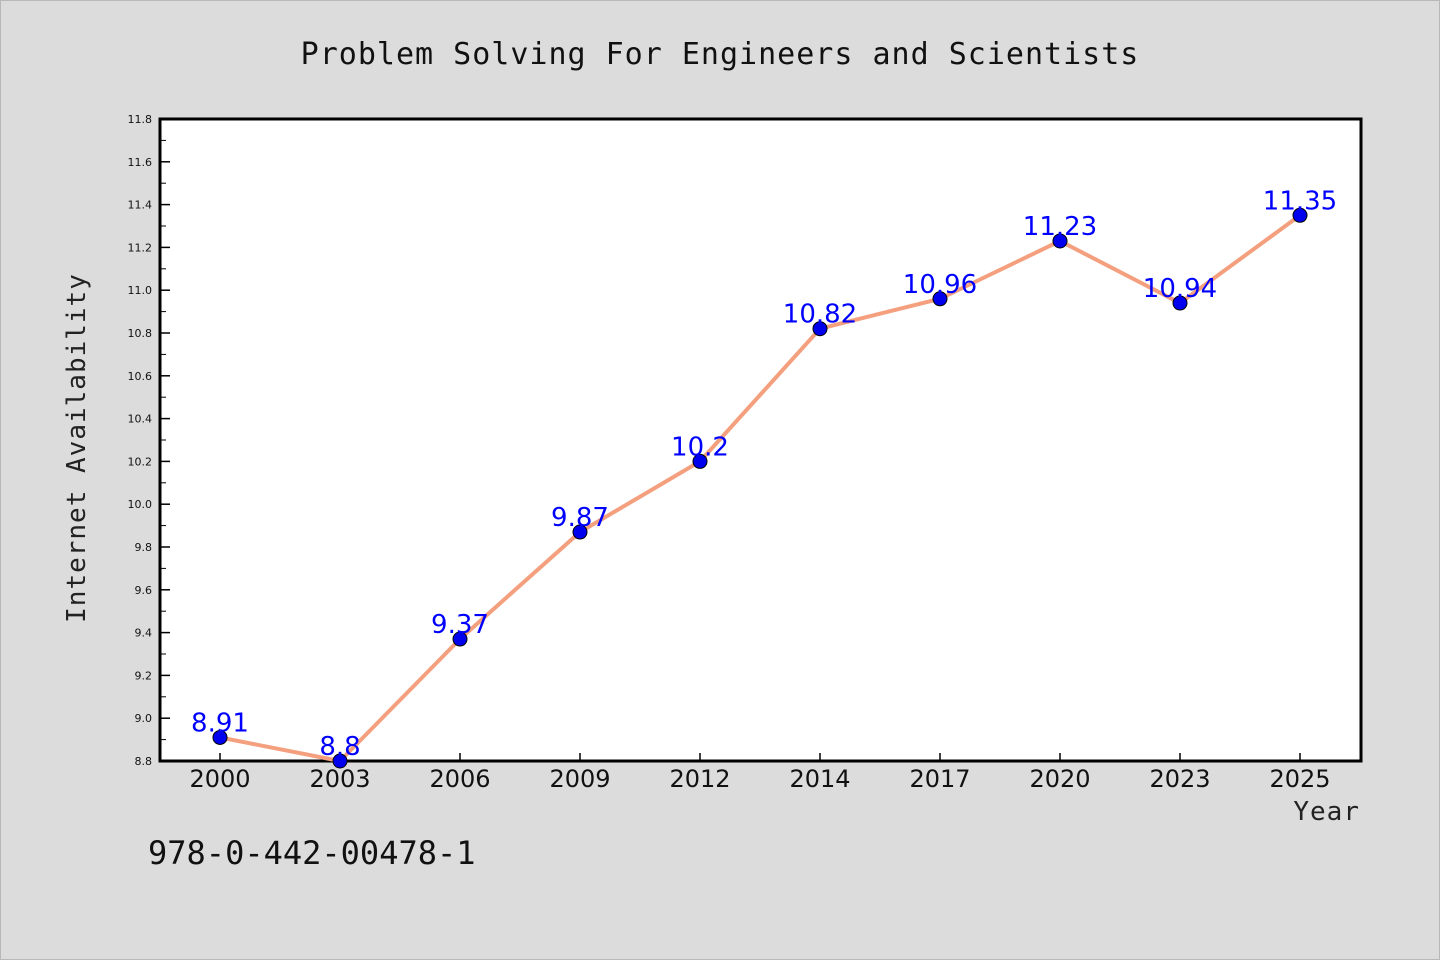 The width and height of the screenshot is (1440, 960). What do you see at coordinates (820, 315) in the screenshot?
I see `data-label: 10.82` at bounding box center [820, 315].